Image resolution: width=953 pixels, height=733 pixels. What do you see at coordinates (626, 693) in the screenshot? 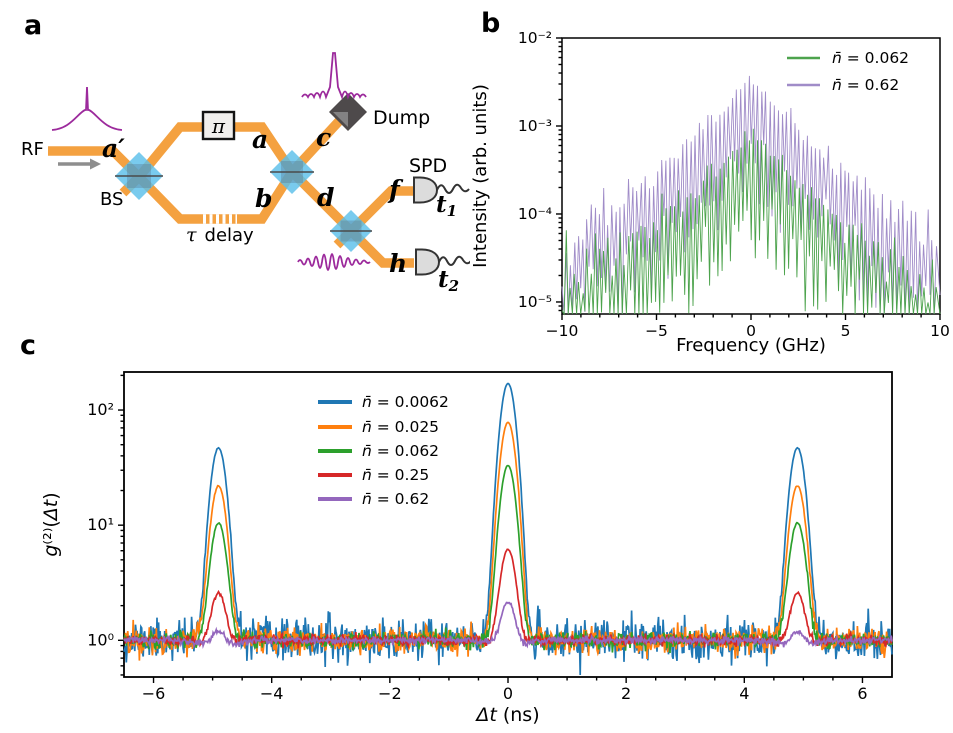
I see `x-tick-label: 2` at bounding box center [626, 693].